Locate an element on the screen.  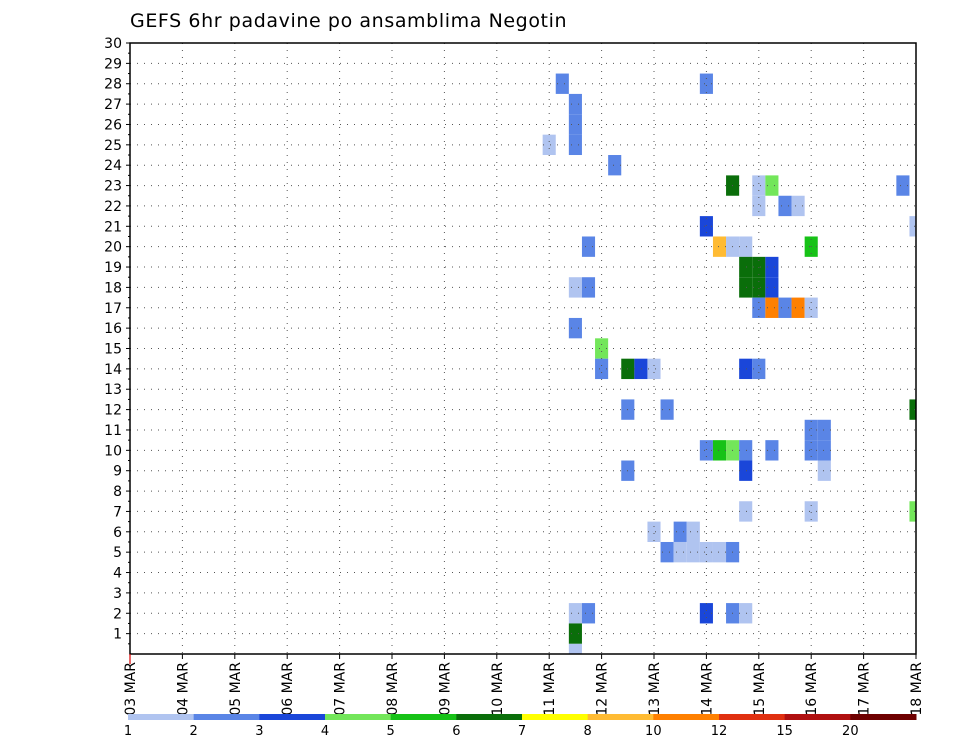
y-tick-label: 3 is located at coordinates (117, 594).